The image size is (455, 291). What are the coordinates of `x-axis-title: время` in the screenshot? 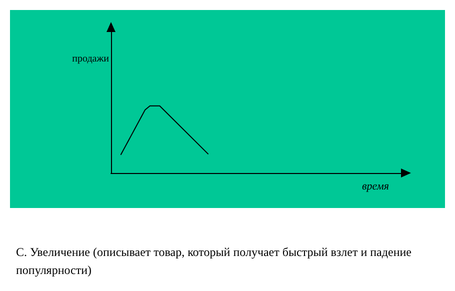 It's located at (375, 186).